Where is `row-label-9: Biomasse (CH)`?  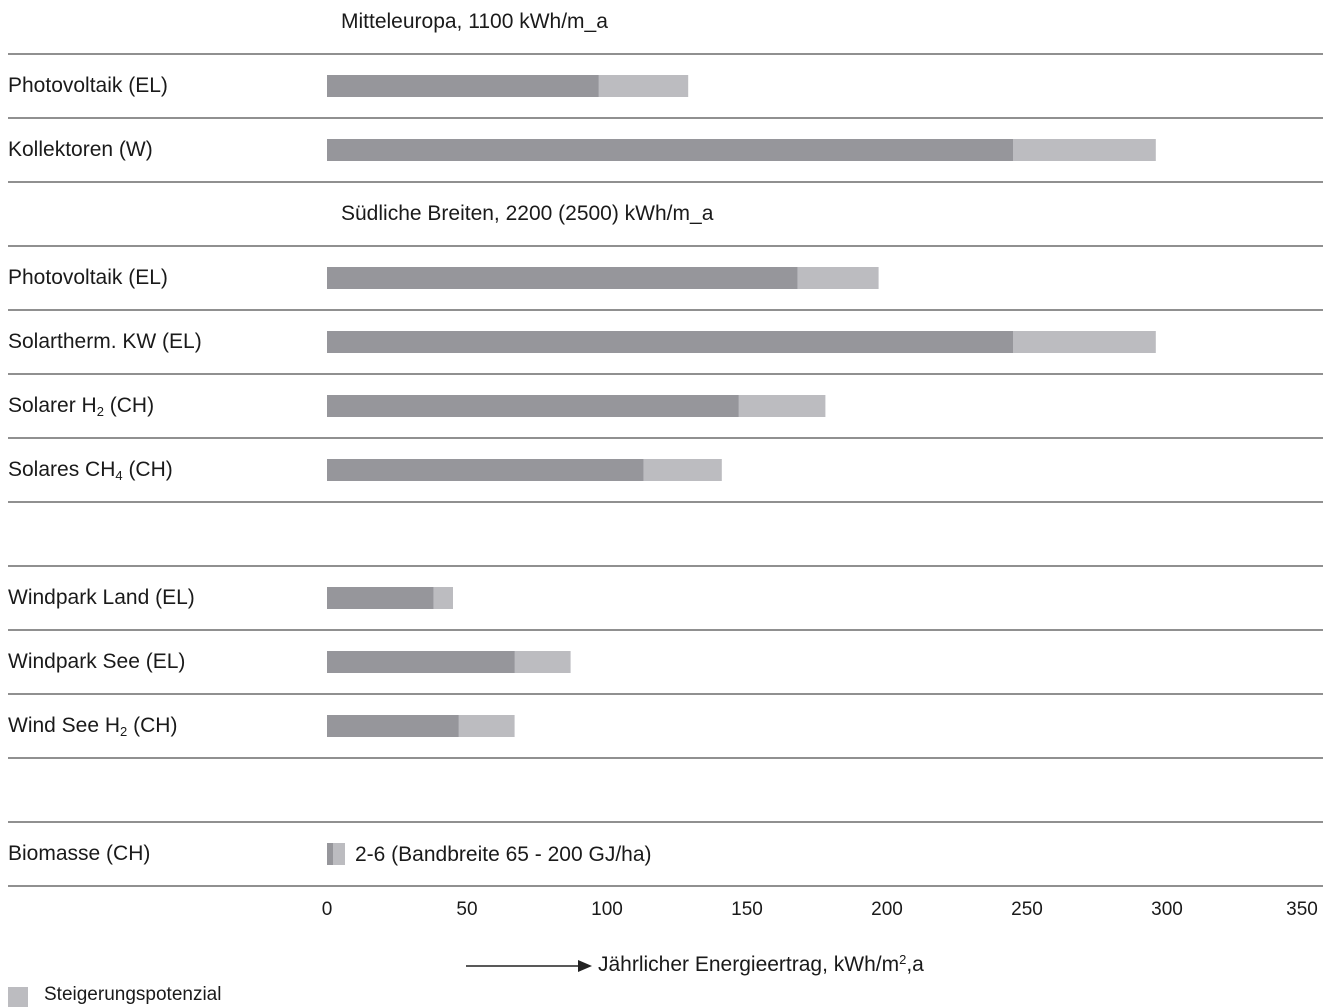
row-label-9: Biomasse (CH) is located at coordinates (79, 853).